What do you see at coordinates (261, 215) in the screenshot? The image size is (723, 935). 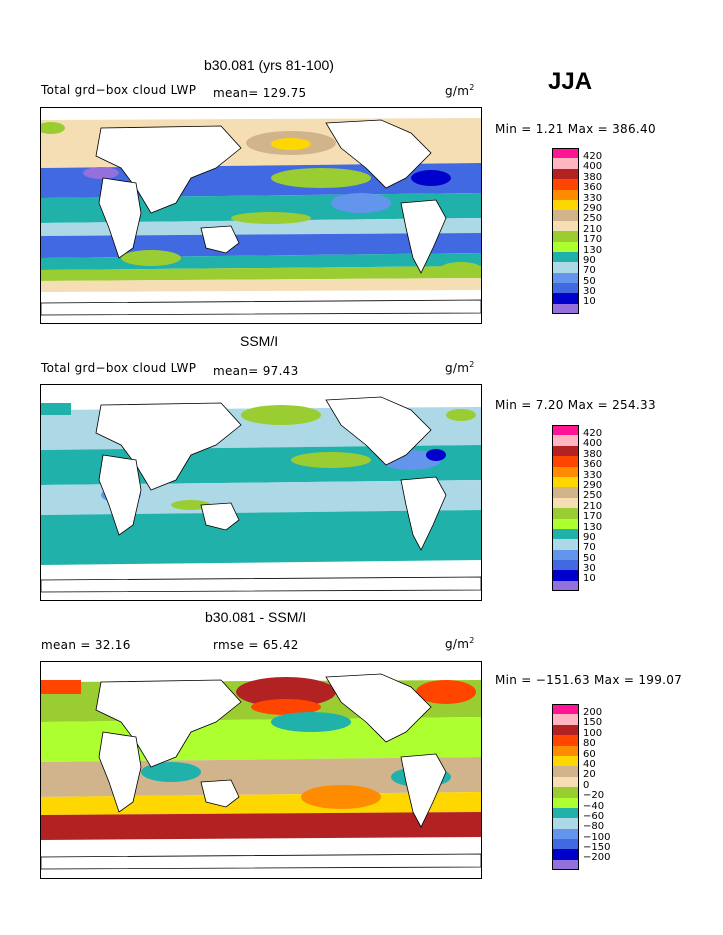 I see `panel-1-map` at bounding box center [261, 215].